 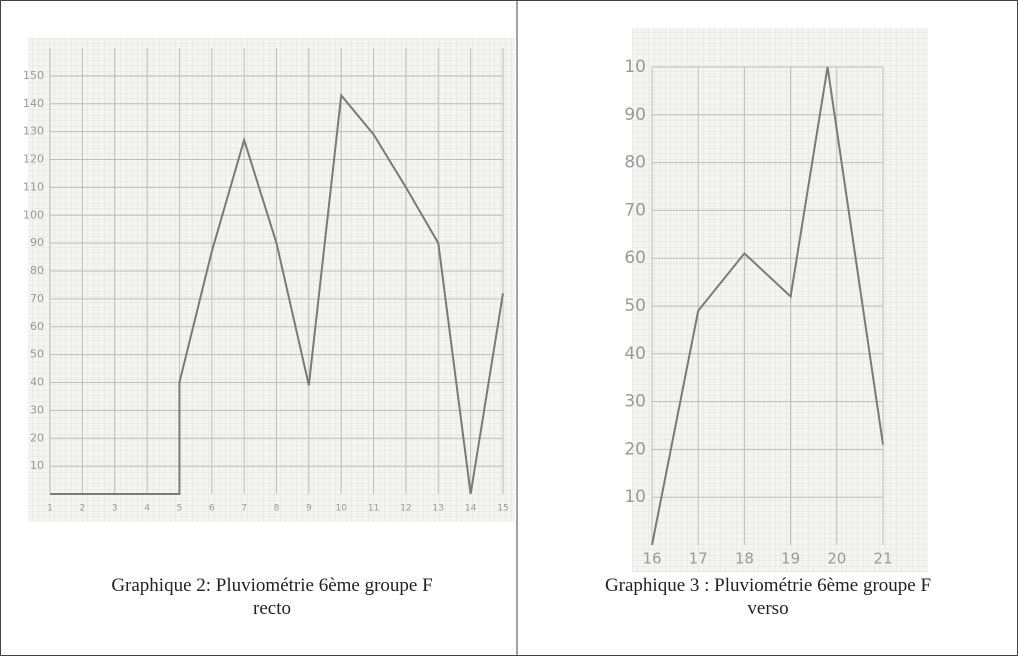 I want to click on x-tick-label: 4, so click(x=147, y=509).